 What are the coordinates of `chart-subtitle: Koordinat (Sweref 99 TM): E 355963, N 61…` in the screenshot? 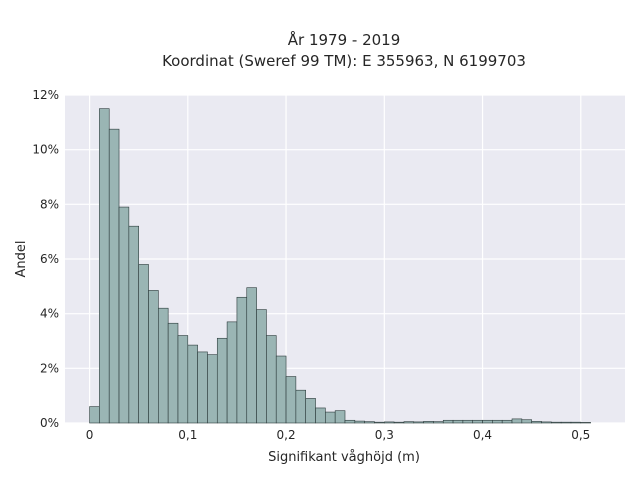 It's located at (344, 61).